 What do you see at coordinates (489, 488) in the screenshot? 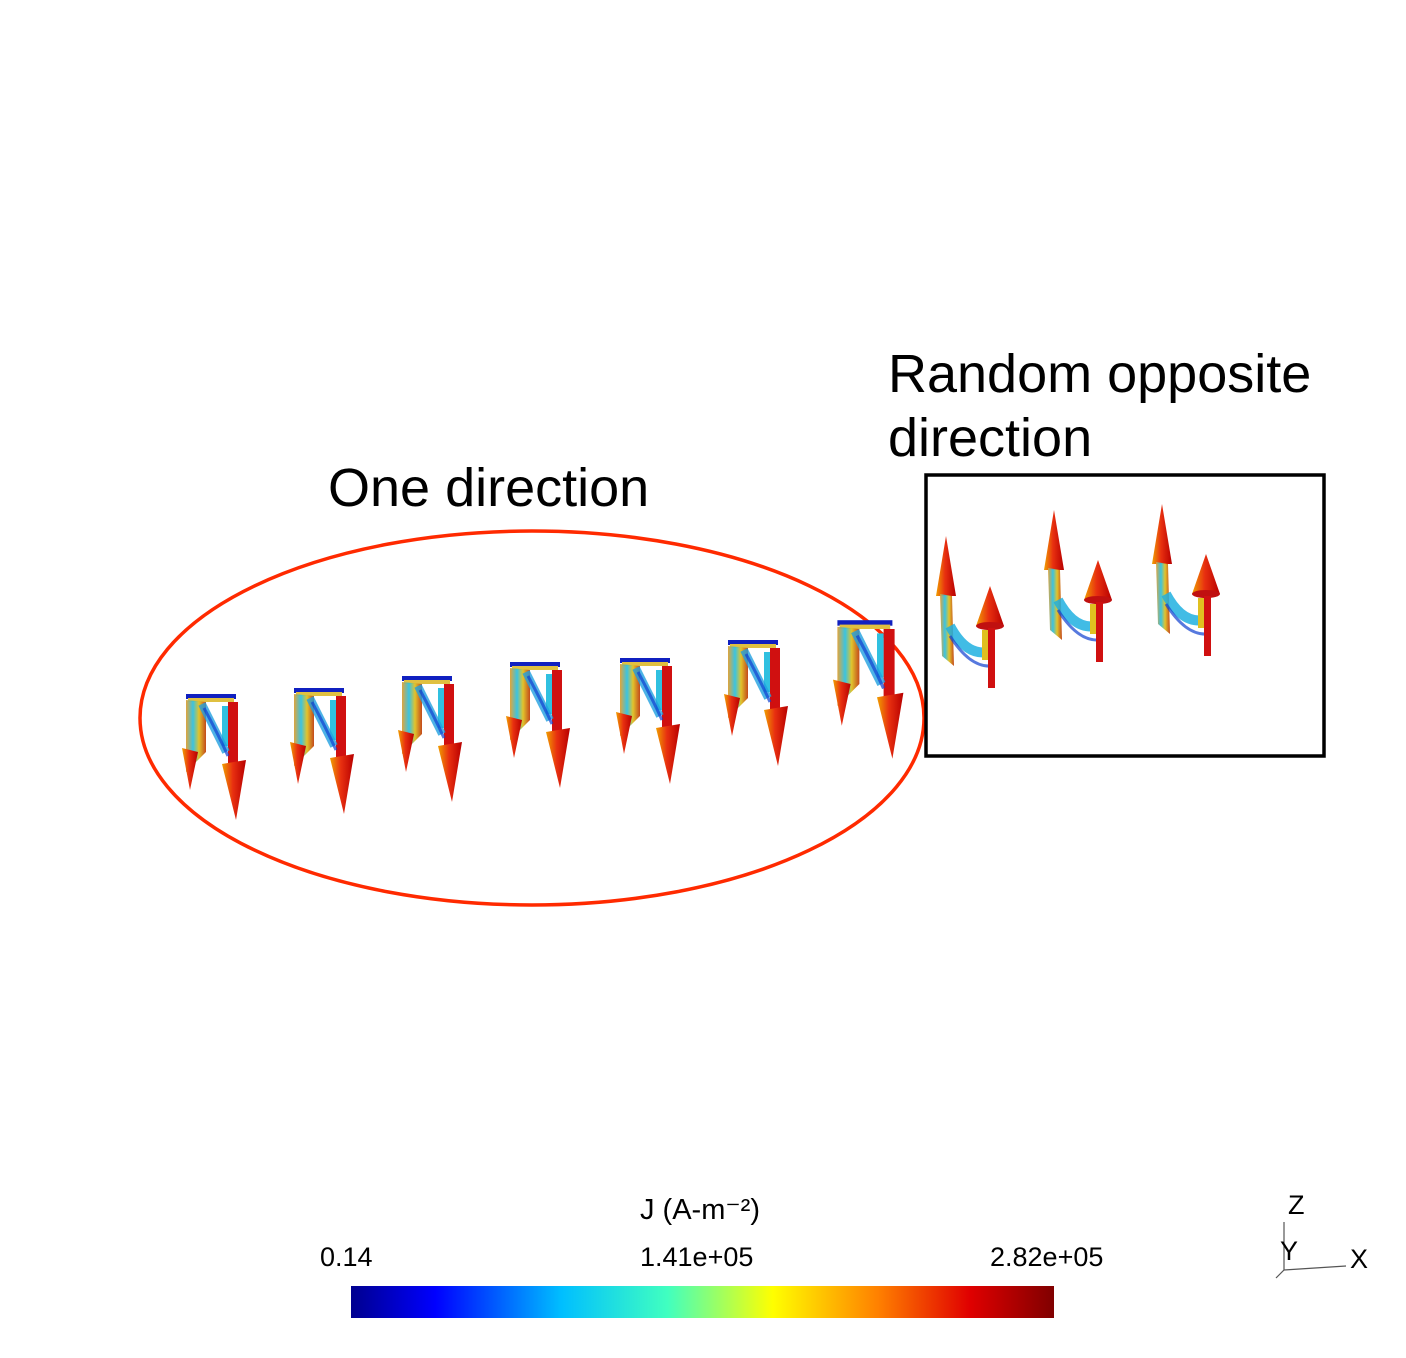
I see `one-direction-label: One direction` at bounding box center [489, 488].